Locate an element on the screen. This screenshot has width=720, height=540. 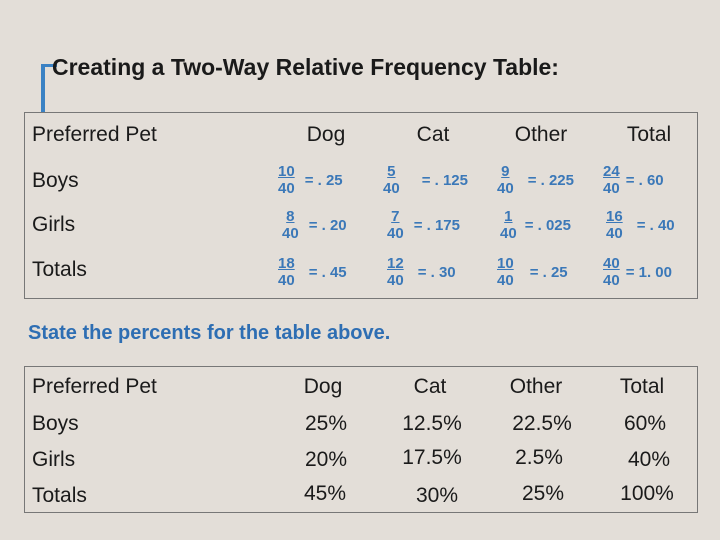
accent-bar-horizontal is located at coordinates (49, 65).